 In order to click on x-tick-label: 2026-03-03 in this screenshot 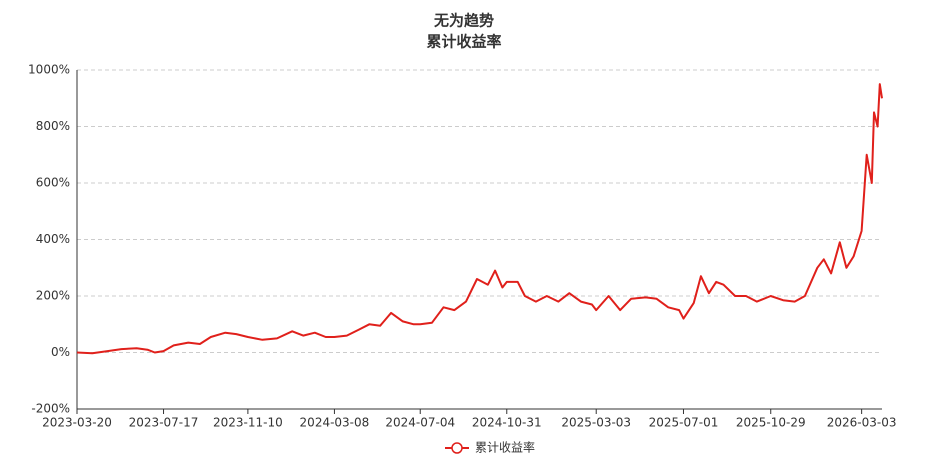, I will do `click(862, 423)`.